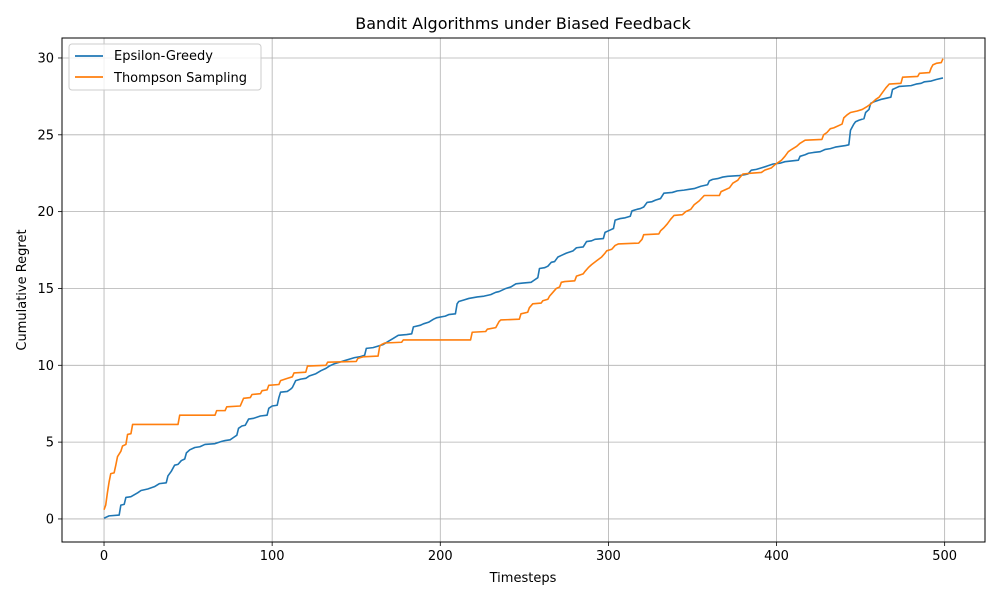  I want to click on x-tick-label: 400, so click(776, 556).